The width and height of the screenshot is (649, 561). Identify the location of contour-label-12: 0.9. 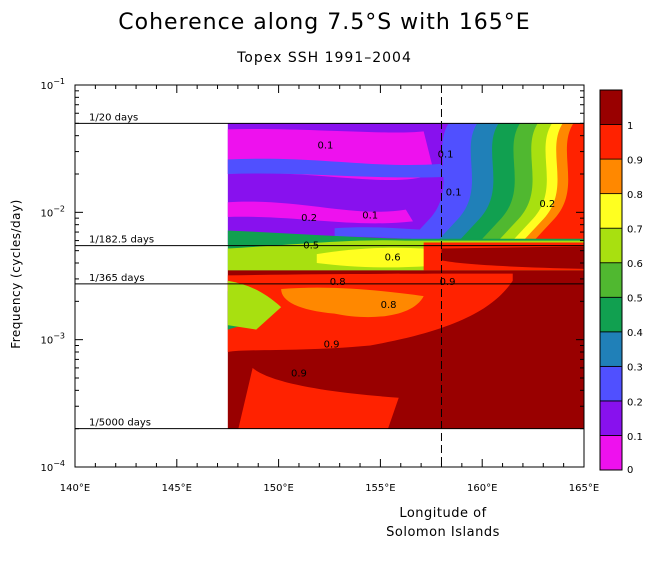
(299, 374).